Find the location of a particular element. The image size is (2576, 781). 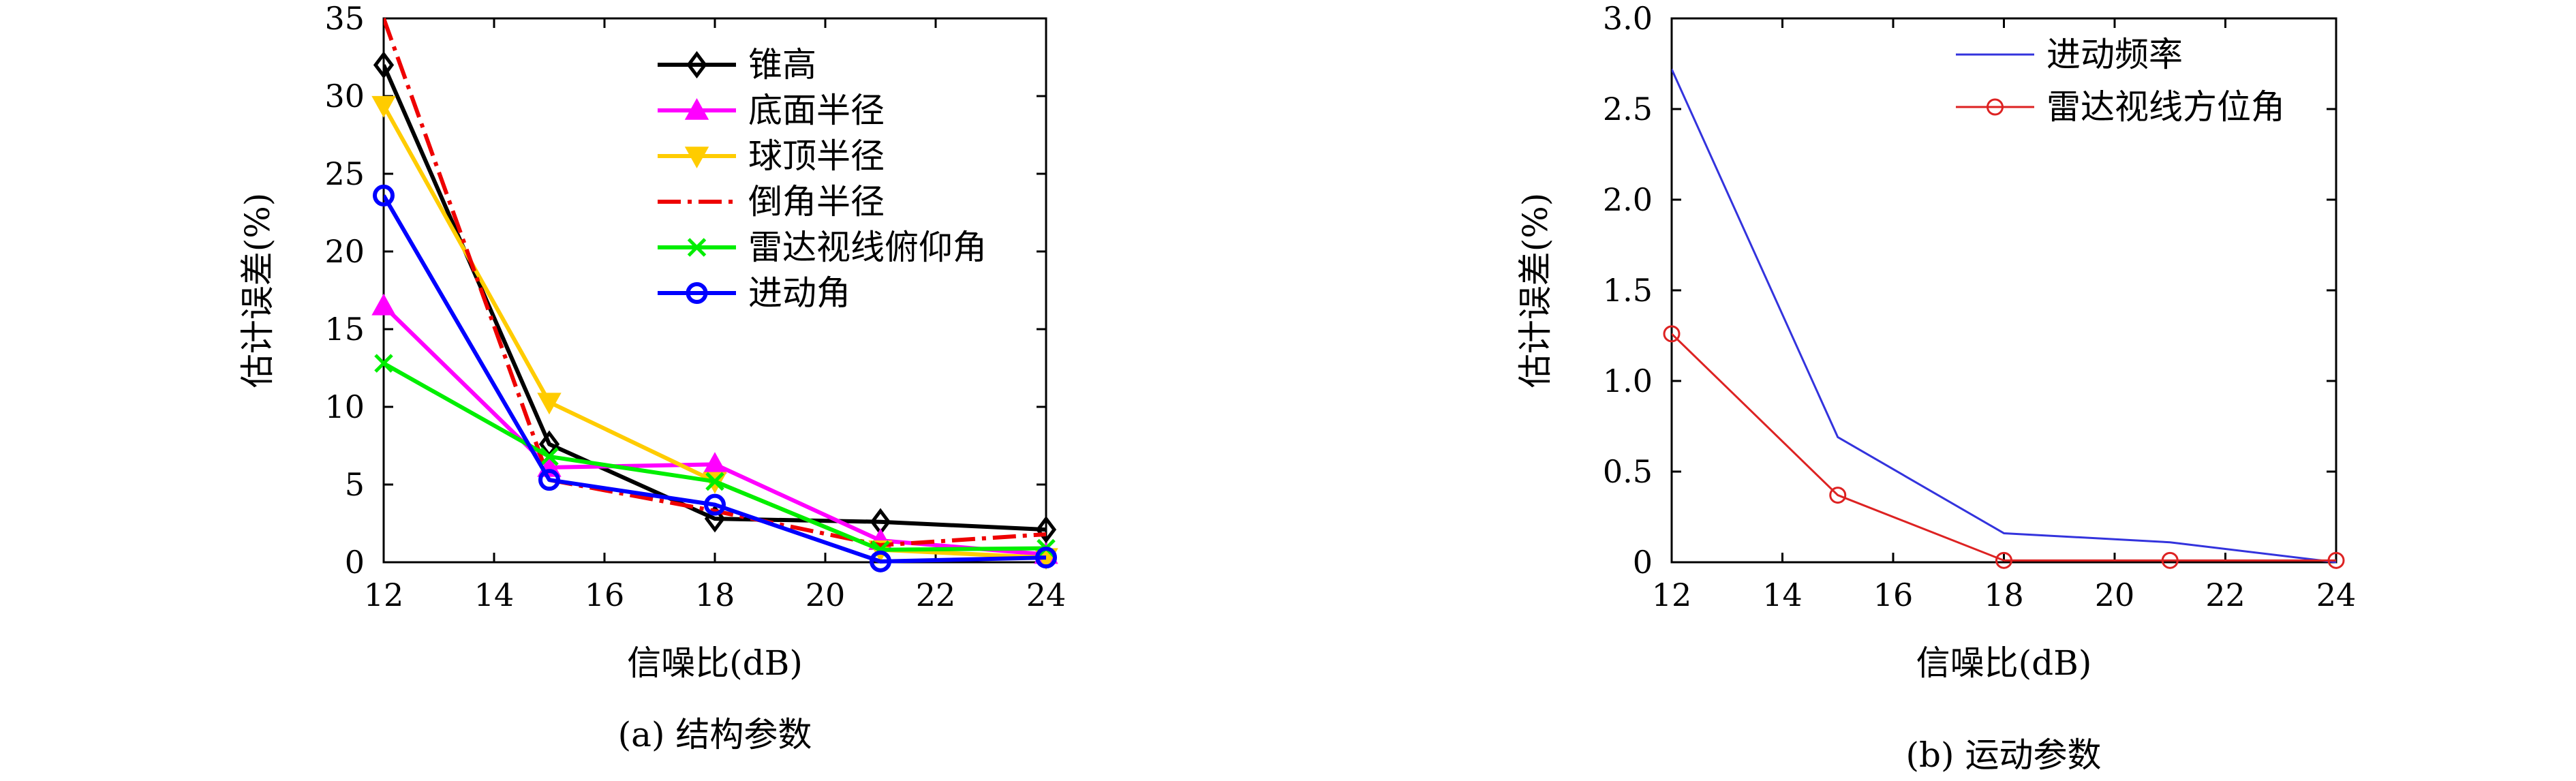

y-tick-label: 2.5 is located at coordinates (1628, 109).